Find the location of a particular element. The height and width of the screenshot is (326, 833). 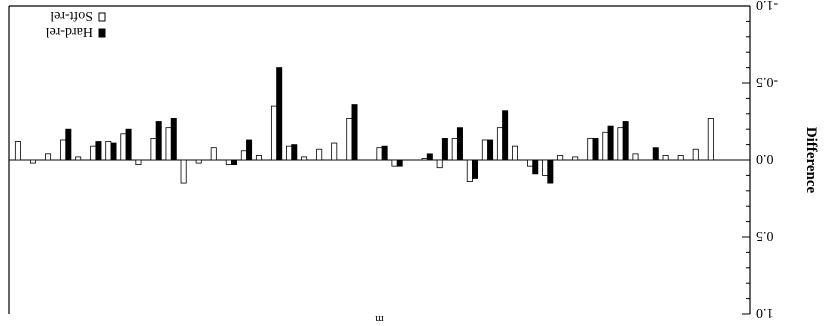

legend-label-soft: Soft-rel is located at coordinates (71, 15).